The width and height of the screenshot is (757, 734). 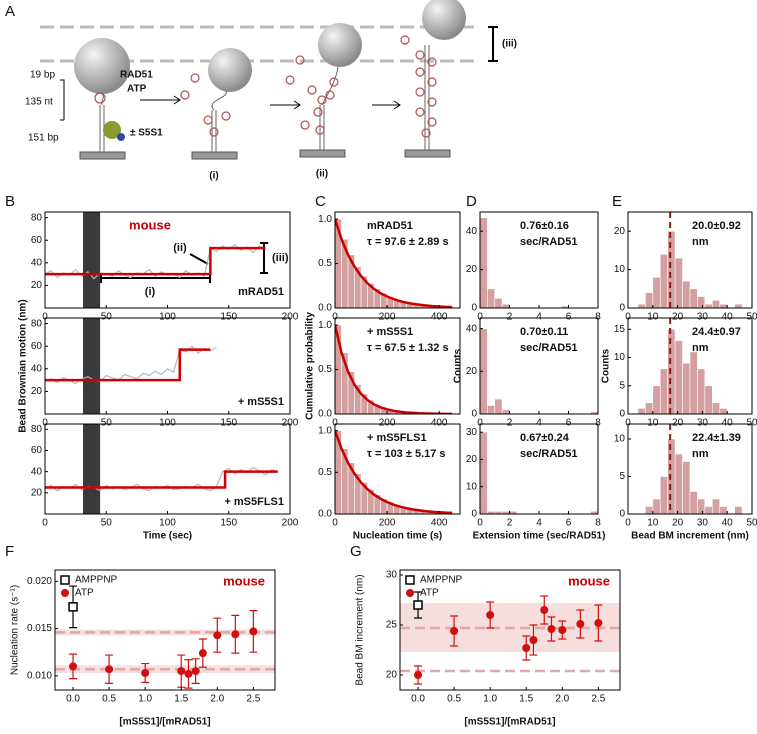 What do you see at coordinates (392, 575) in the screenshot?
I see `y-tick-label: 30` at bounding box center [392, 575].